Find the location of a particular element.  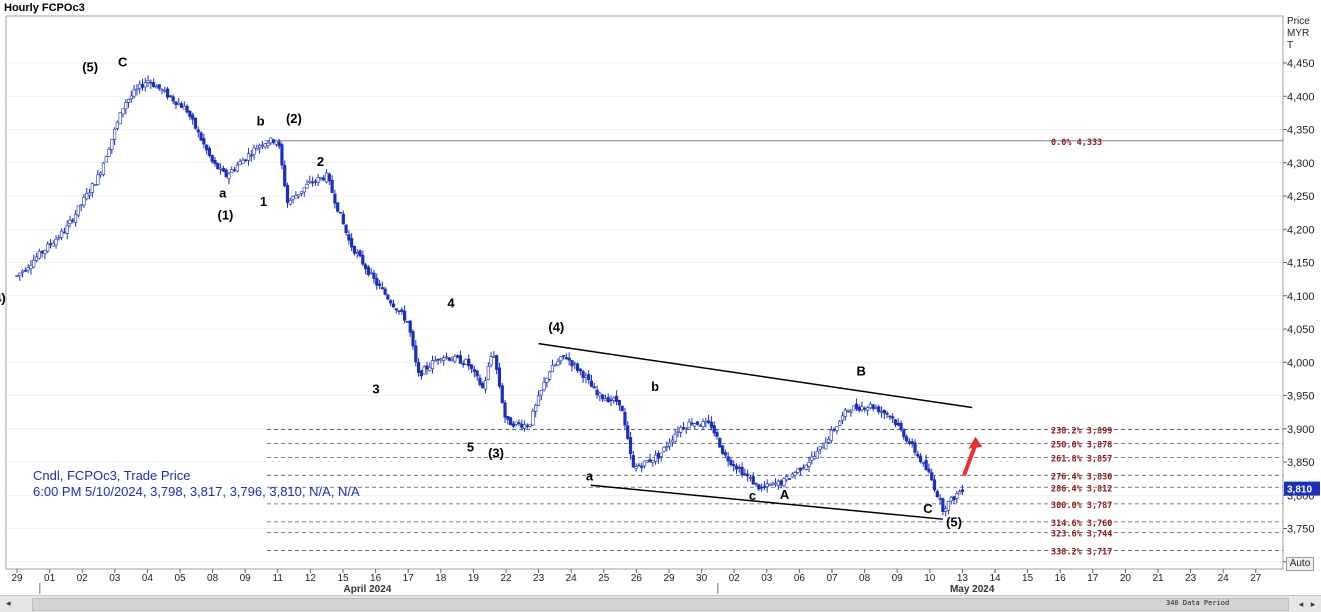

fib-label: 276.4% 3,830 is located at coordinates (1081, 477).